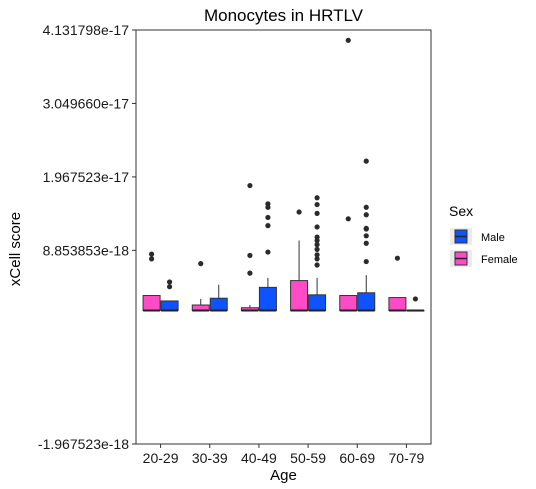 The width and height of the screenshot is (536, 489). Describe the element at coordinates (308, 458) in the screenshot. I see `x-tick-label: 50-59` at that location.